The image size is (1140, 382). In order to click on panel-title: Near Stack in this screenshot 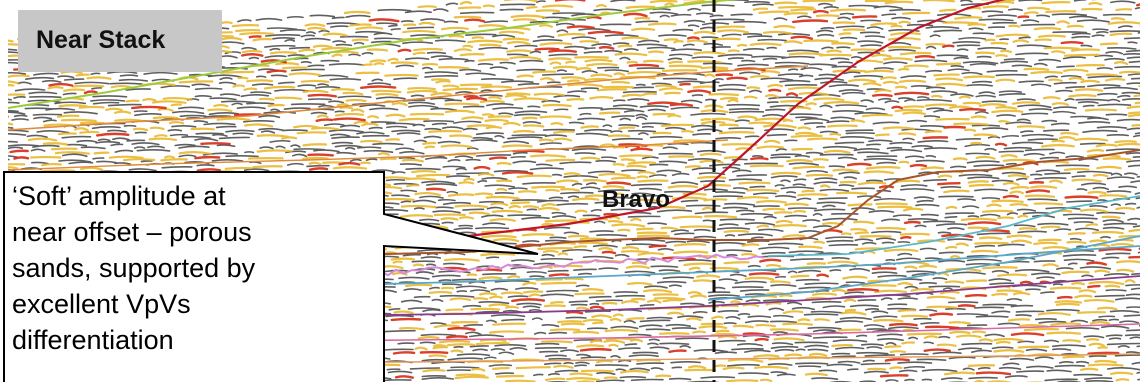, I will do `click(101, 40)`.